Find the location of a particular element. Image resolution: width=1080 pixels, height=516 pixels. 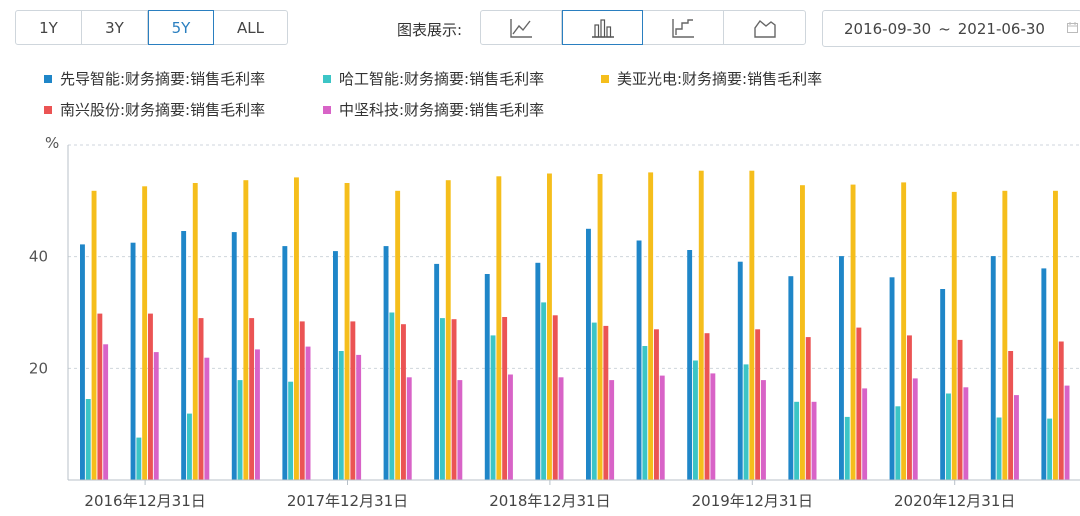

legend-item-series-4: 南兴股份:财务摘要:销售毛利率 is located at coordinates (154, 109).